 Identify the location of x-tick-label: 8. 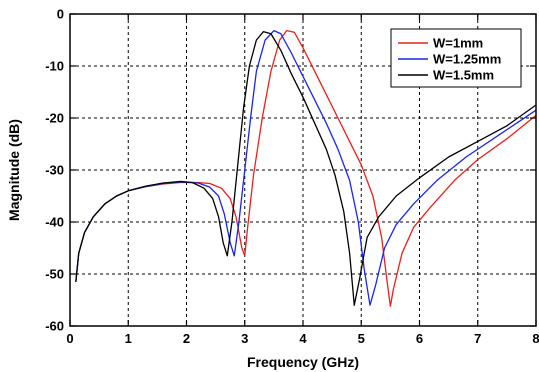
(535, 338).